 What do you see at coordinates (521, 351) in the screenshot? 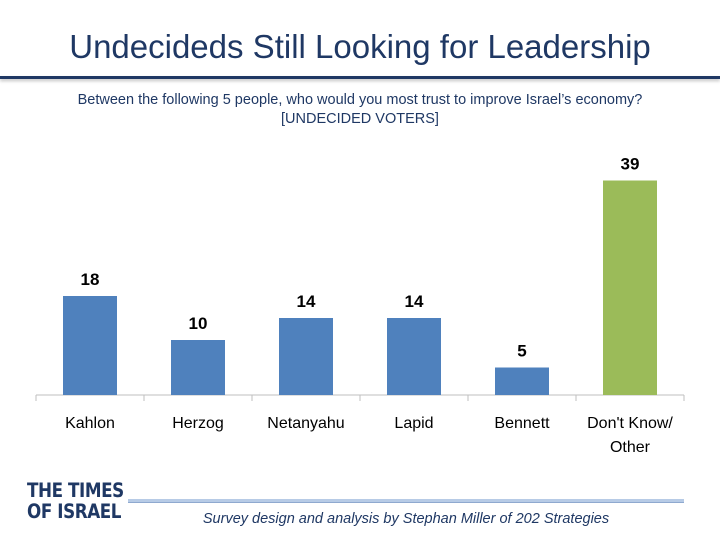
I see `data-label: 5` at bounding box center [521, 351].